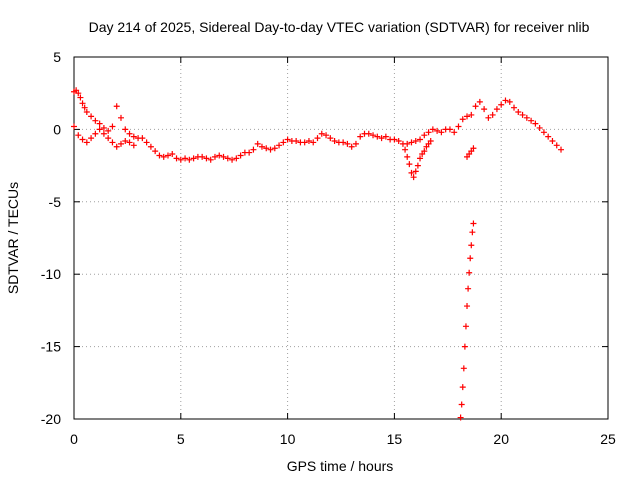  Describe the element at coordinates (501, 439) in the screenshot. I see `x-tick-label: 20` at that location.